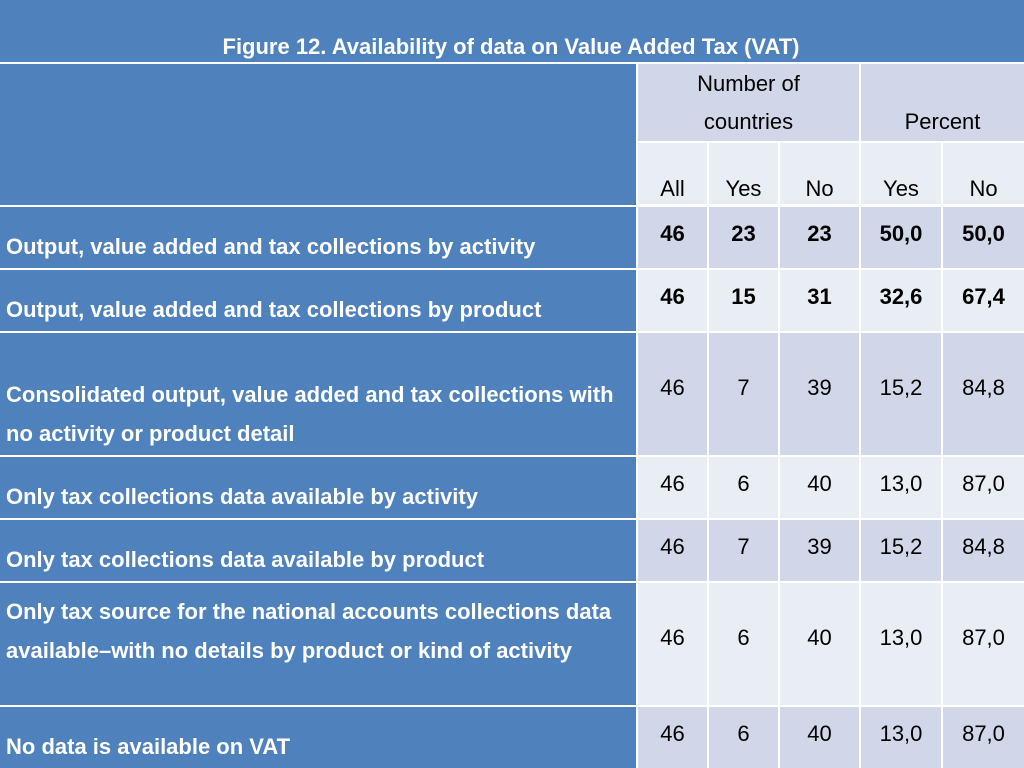 The width and height of the screenshot is (1024, 768). What do you see at coordinates (983, 737) in the screenshot?
I see `cell-r6-c4: 87,0` at bounding box center [983, 737].